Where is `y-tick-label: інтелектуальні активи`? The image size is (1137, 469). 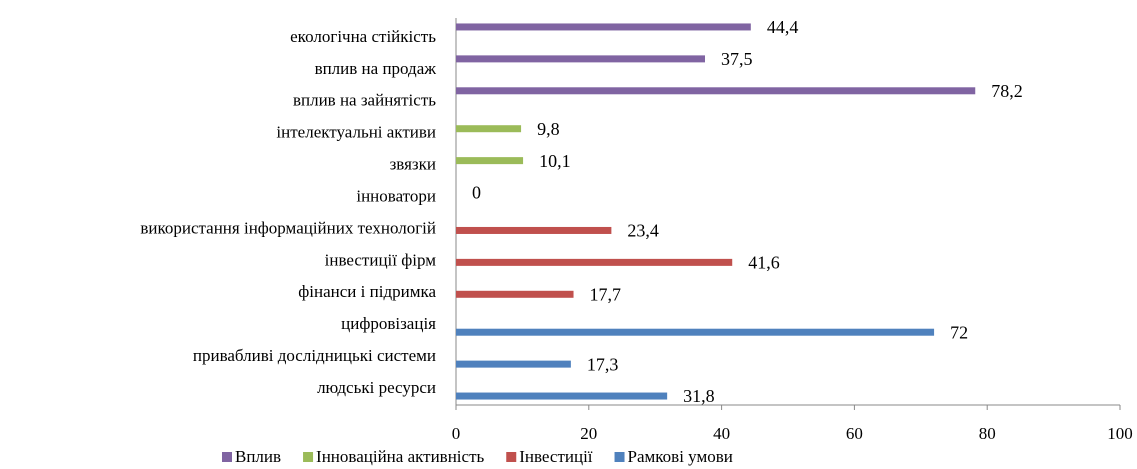 y-tick-label: інтелектуальні активи is located at coordinates (356, 132).